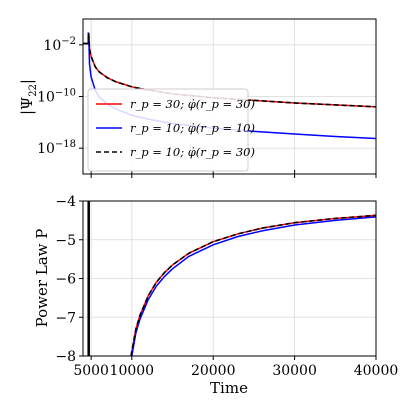  What do you see at coordinates (59, 45) in the screenshot?
I see `top-y-tick-label: 10−2` at bounding box center [59, 45].